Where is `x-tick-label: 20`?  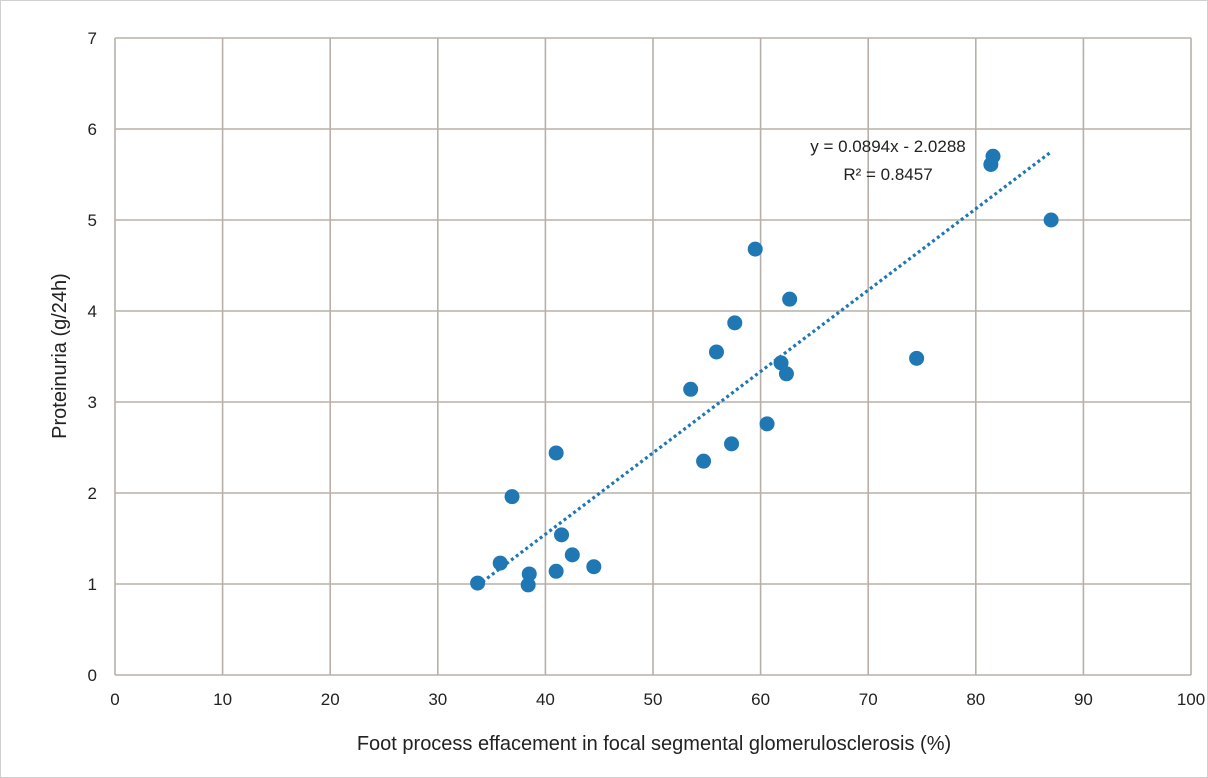
x-tick-label: 20 is located at coordinates (330, 699).